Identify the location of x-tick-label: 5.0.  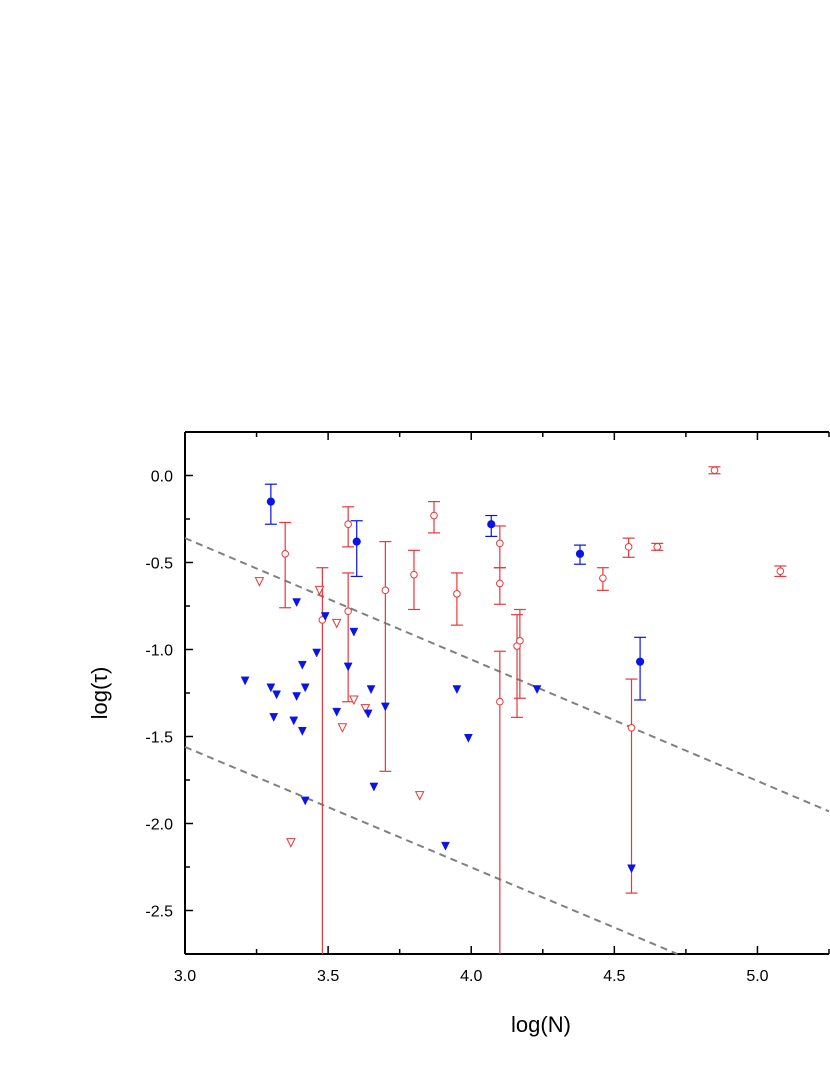
(757, 976).